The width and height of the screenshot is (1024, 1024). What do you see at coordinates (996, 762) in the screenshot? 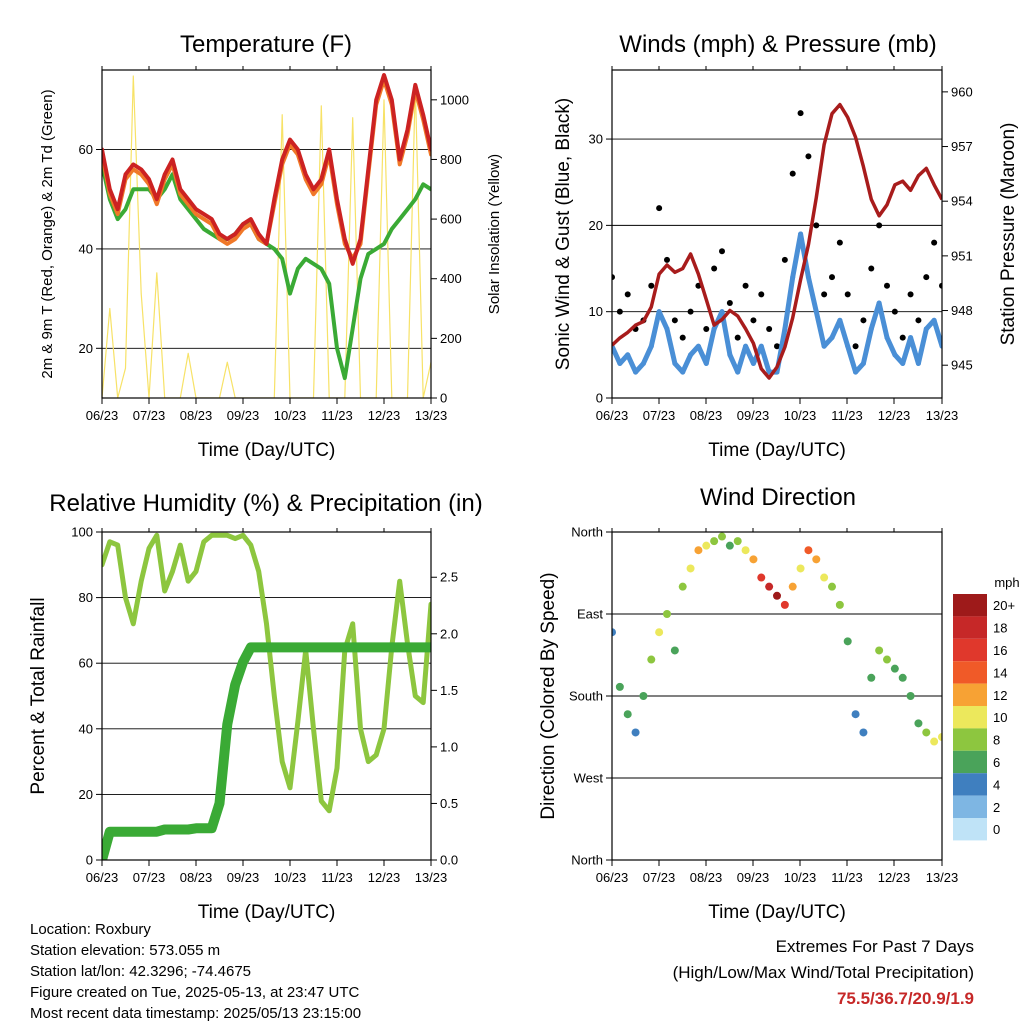
I see `legend-label: 6` at bounding box center [996, 762].